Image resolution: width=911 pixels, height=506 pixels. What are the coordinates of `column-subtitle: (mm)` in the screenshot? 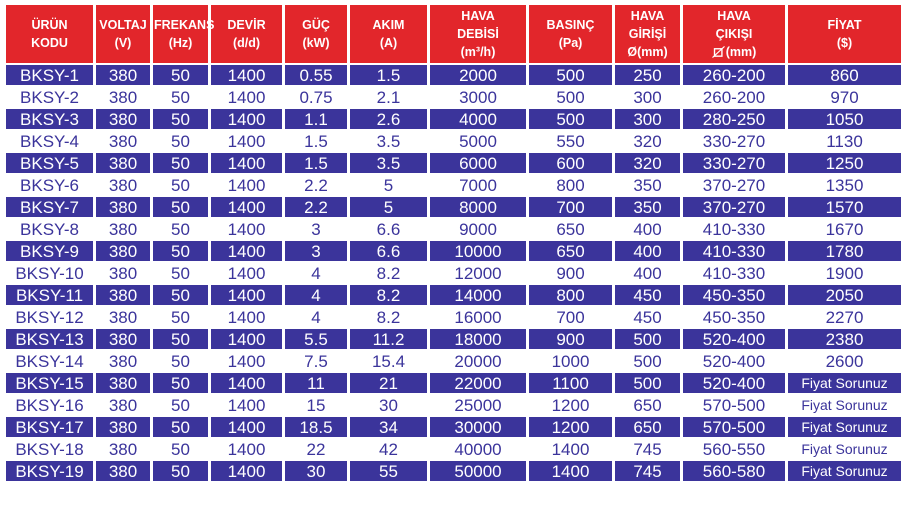 It's located at (734, 52).